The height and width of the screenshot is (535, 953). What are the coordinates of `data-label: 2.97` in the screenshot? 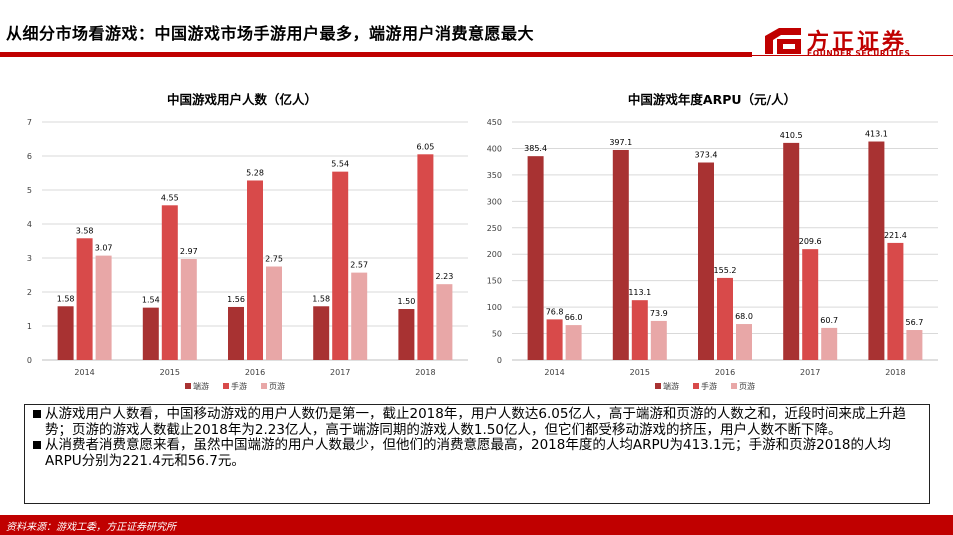 It's located at (189, 251).